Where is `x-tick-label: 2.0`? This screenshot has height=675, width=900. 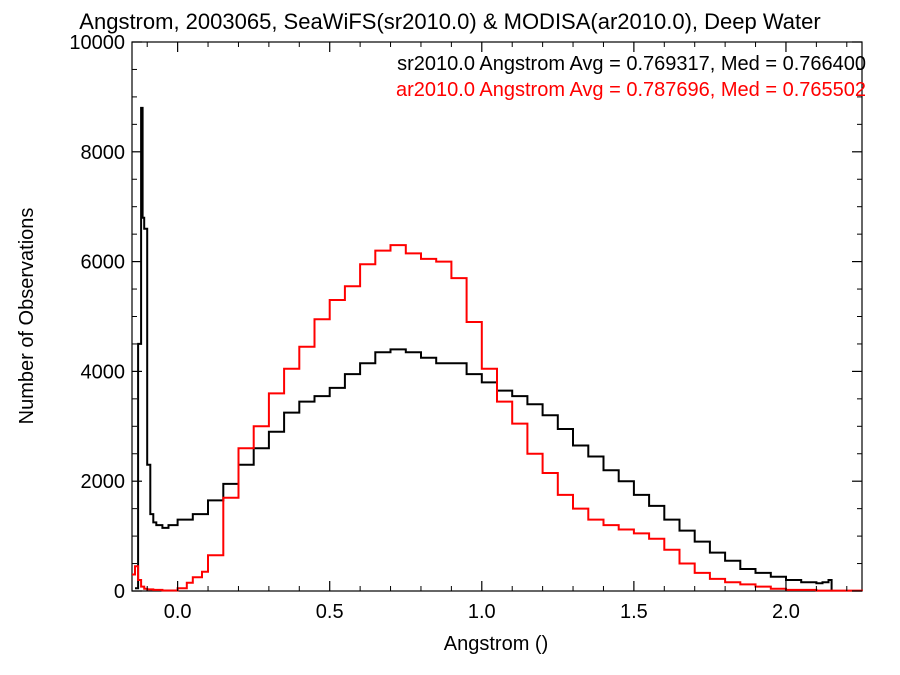 x-tick-label: 2.0 is located at coordinates (786, 612).